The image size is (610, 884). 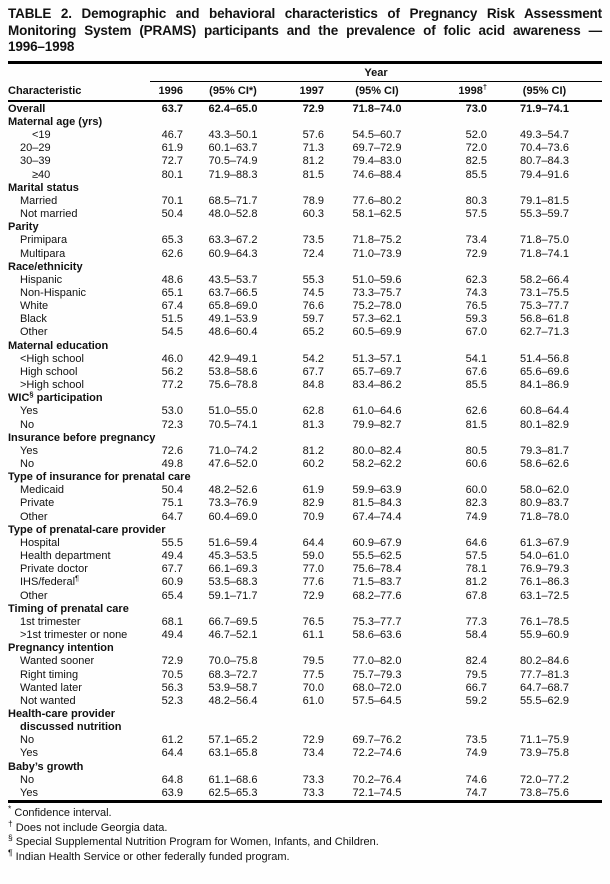 What do you see at coordinates (29, 792) in the screenshot?
I see `row-label: Yes` at bounding box center [29, 792].